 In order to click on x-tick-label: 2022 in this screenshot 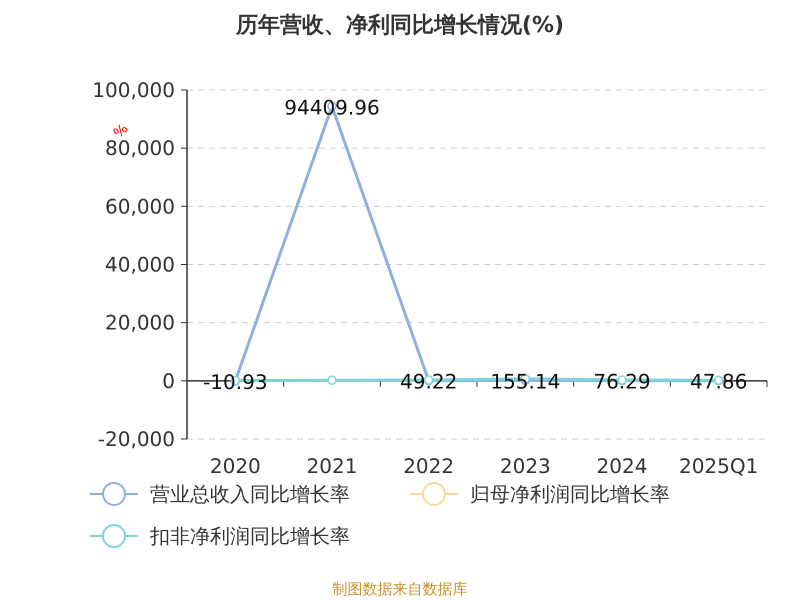, I will do `click(428, 466)`.